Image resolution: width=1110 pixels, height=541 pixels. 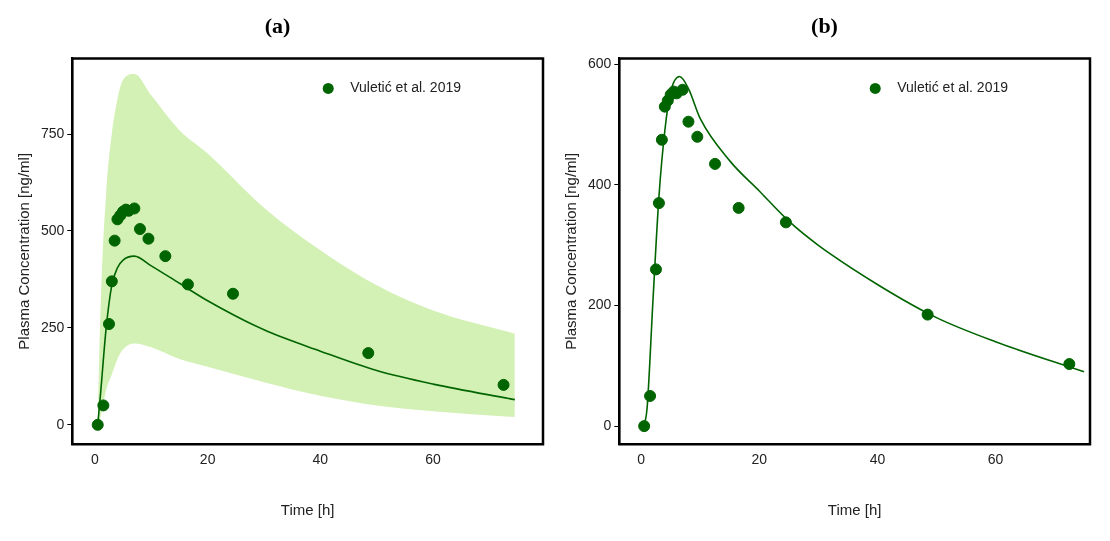 I want to click on y-tick-label: 600, so click(x=600, y=63).